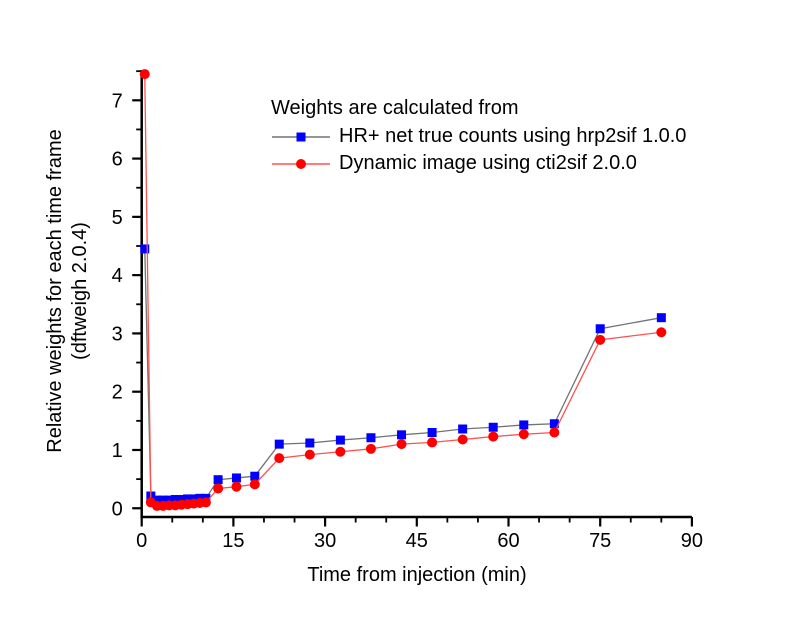  I want to click on y-tick-label: 0, so click(117, 509).